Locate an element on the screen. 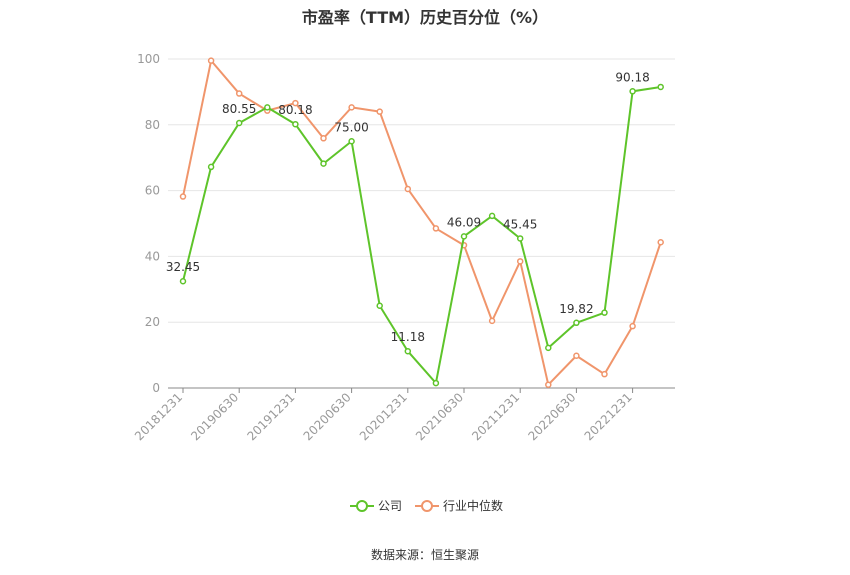  source-note: 数据来源：恒生聚源 is located at coordinates (424, 555).